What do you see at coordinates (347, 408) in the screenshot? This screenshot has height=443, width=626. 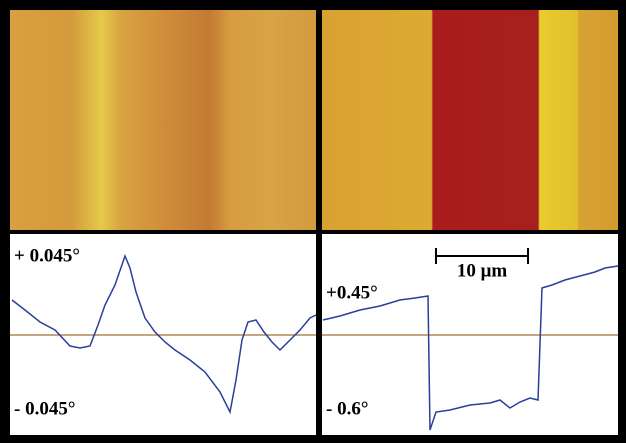 I see `lower-label: - 0.6°` at bounding box center [347, 408].